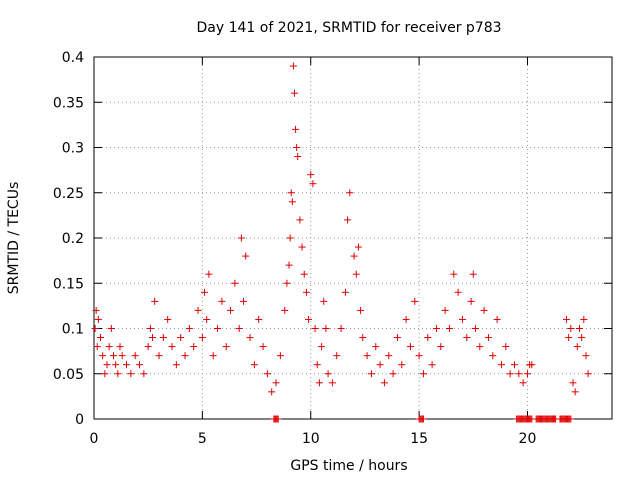 The height and width of the screenshot is (480, 640). Describe the element at coordinates (528, 439) in the screenshot. I see `x-tick-label: 20` at that location.